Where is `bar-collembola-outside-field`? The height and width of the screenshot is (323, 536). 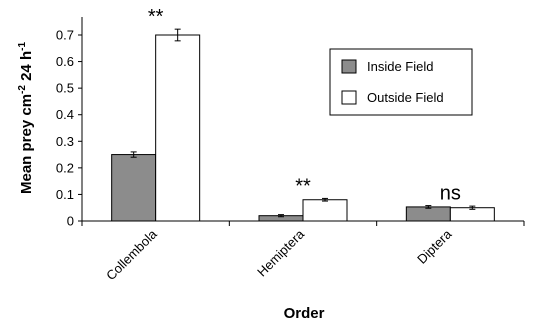 bar-collembola-outside-field is located at coordinates (178, 128).